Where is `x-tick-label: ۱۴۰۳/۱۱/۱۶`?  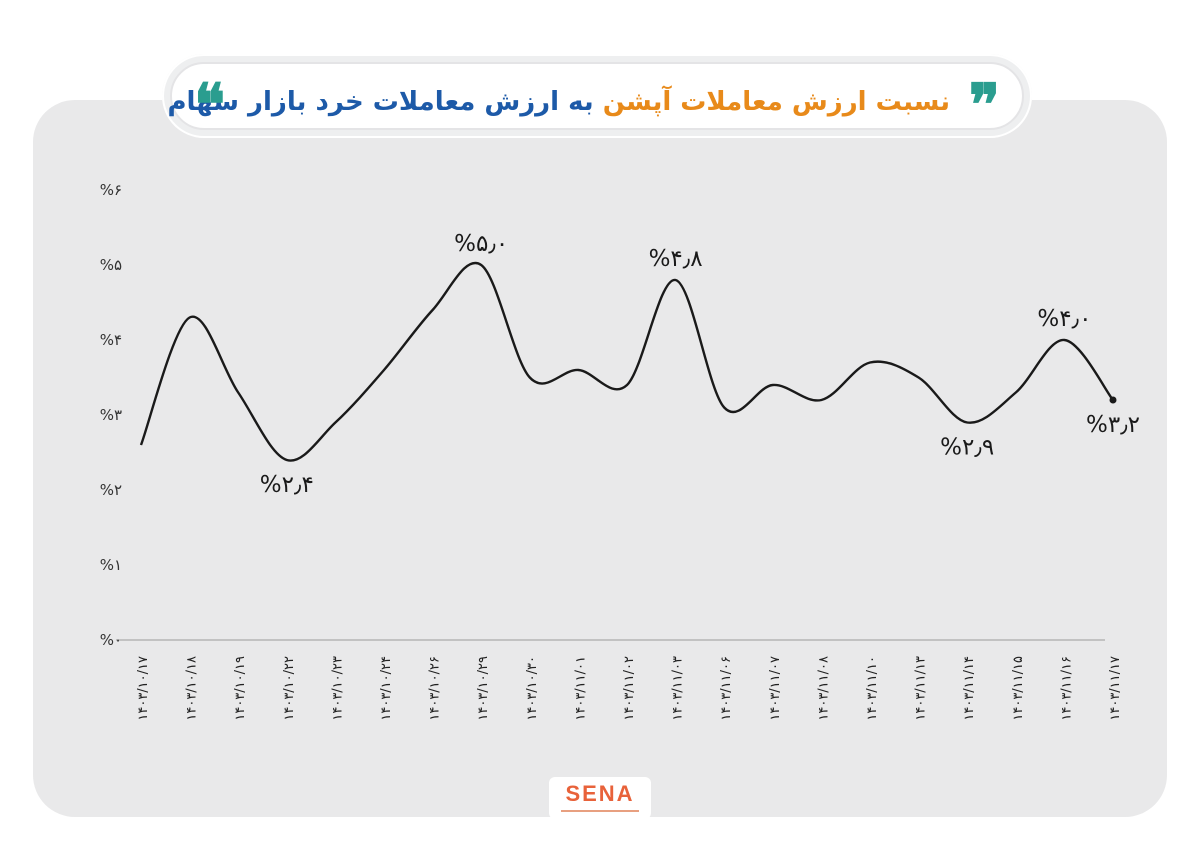 x-tick-label: ۱۴۰۳/۱۱/۱۶ is located at coordinates (1066, 688).